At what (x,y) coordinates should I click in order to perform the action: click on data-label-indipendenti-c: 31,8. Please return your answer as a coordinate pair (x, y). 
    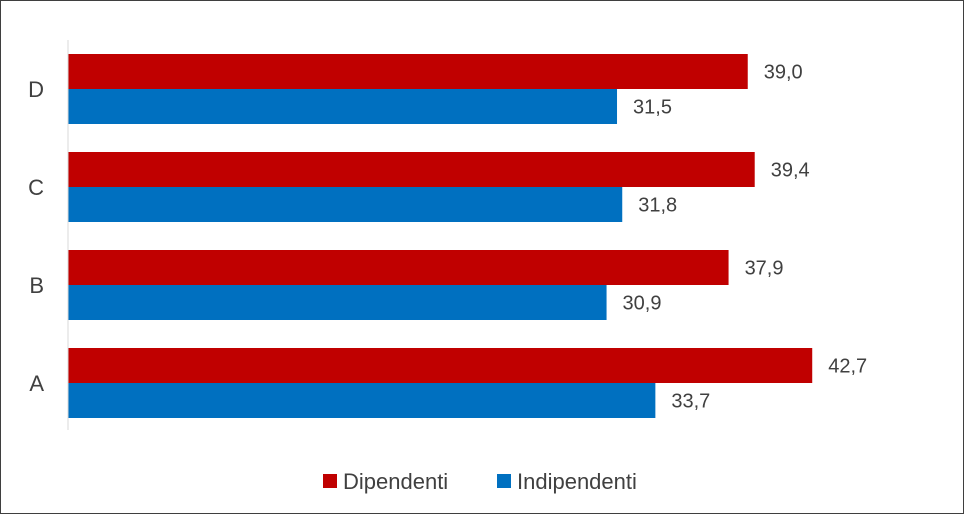
    Looking at the image, I should click on (657, 206).